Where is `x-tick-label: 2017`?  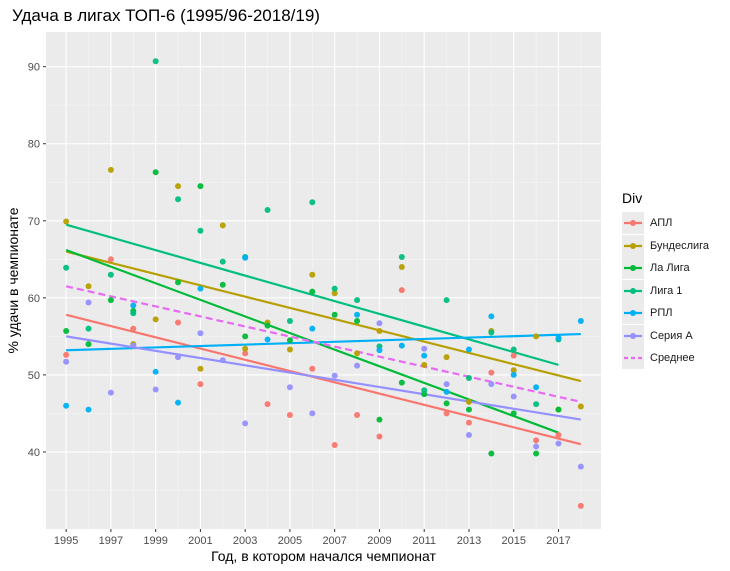
x-tick-label: 2017 is located at coordinates (558, 541).